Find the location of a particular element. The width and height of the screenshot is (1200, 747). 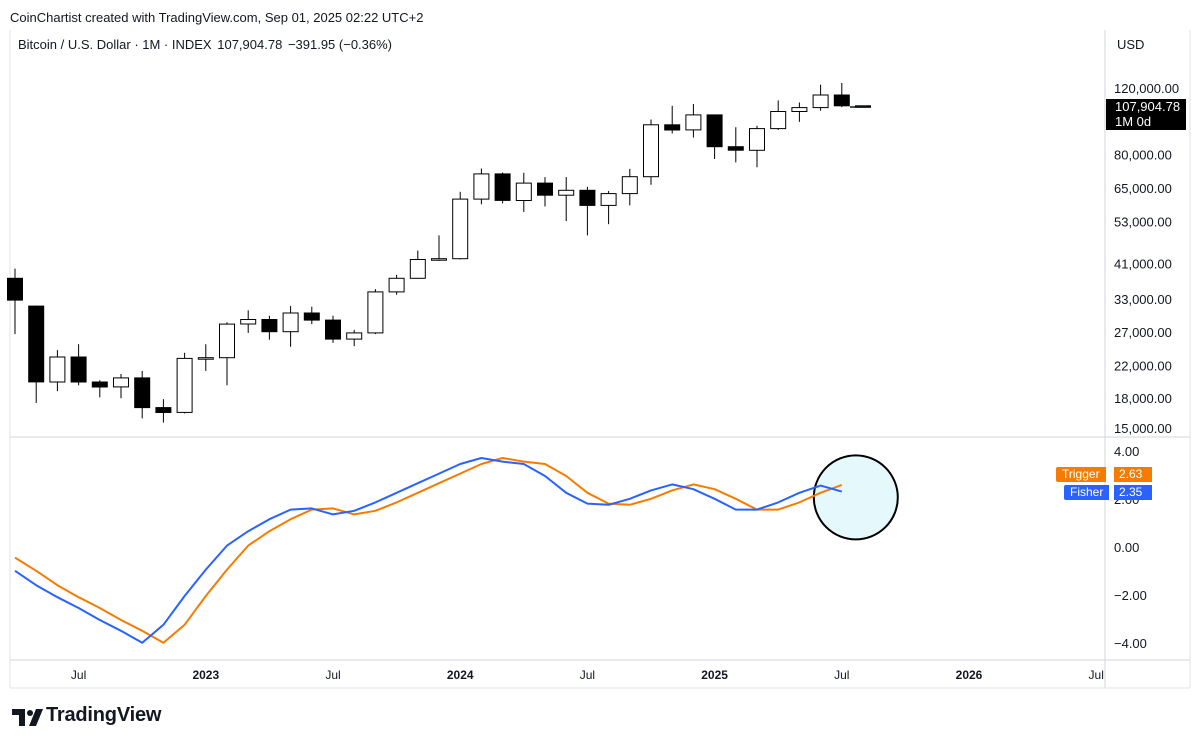

fisher-tag: Fisher 2.35 is located at coordinates (1108, 492).